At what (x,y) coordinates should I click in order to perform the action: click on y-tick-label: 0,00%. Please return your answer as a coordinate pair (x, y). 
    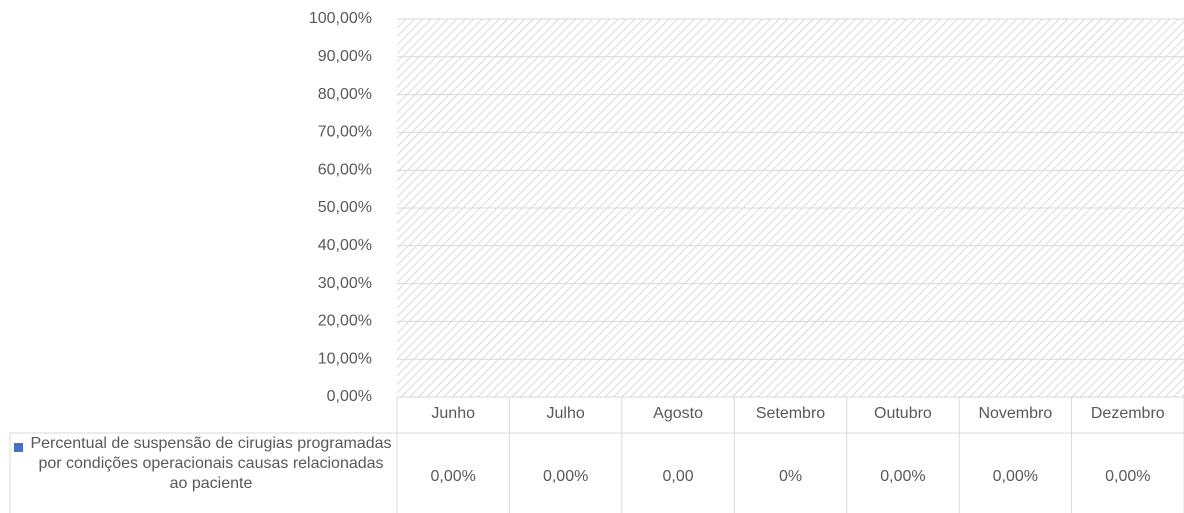
    Looking at the image, I should click on (349, 396).